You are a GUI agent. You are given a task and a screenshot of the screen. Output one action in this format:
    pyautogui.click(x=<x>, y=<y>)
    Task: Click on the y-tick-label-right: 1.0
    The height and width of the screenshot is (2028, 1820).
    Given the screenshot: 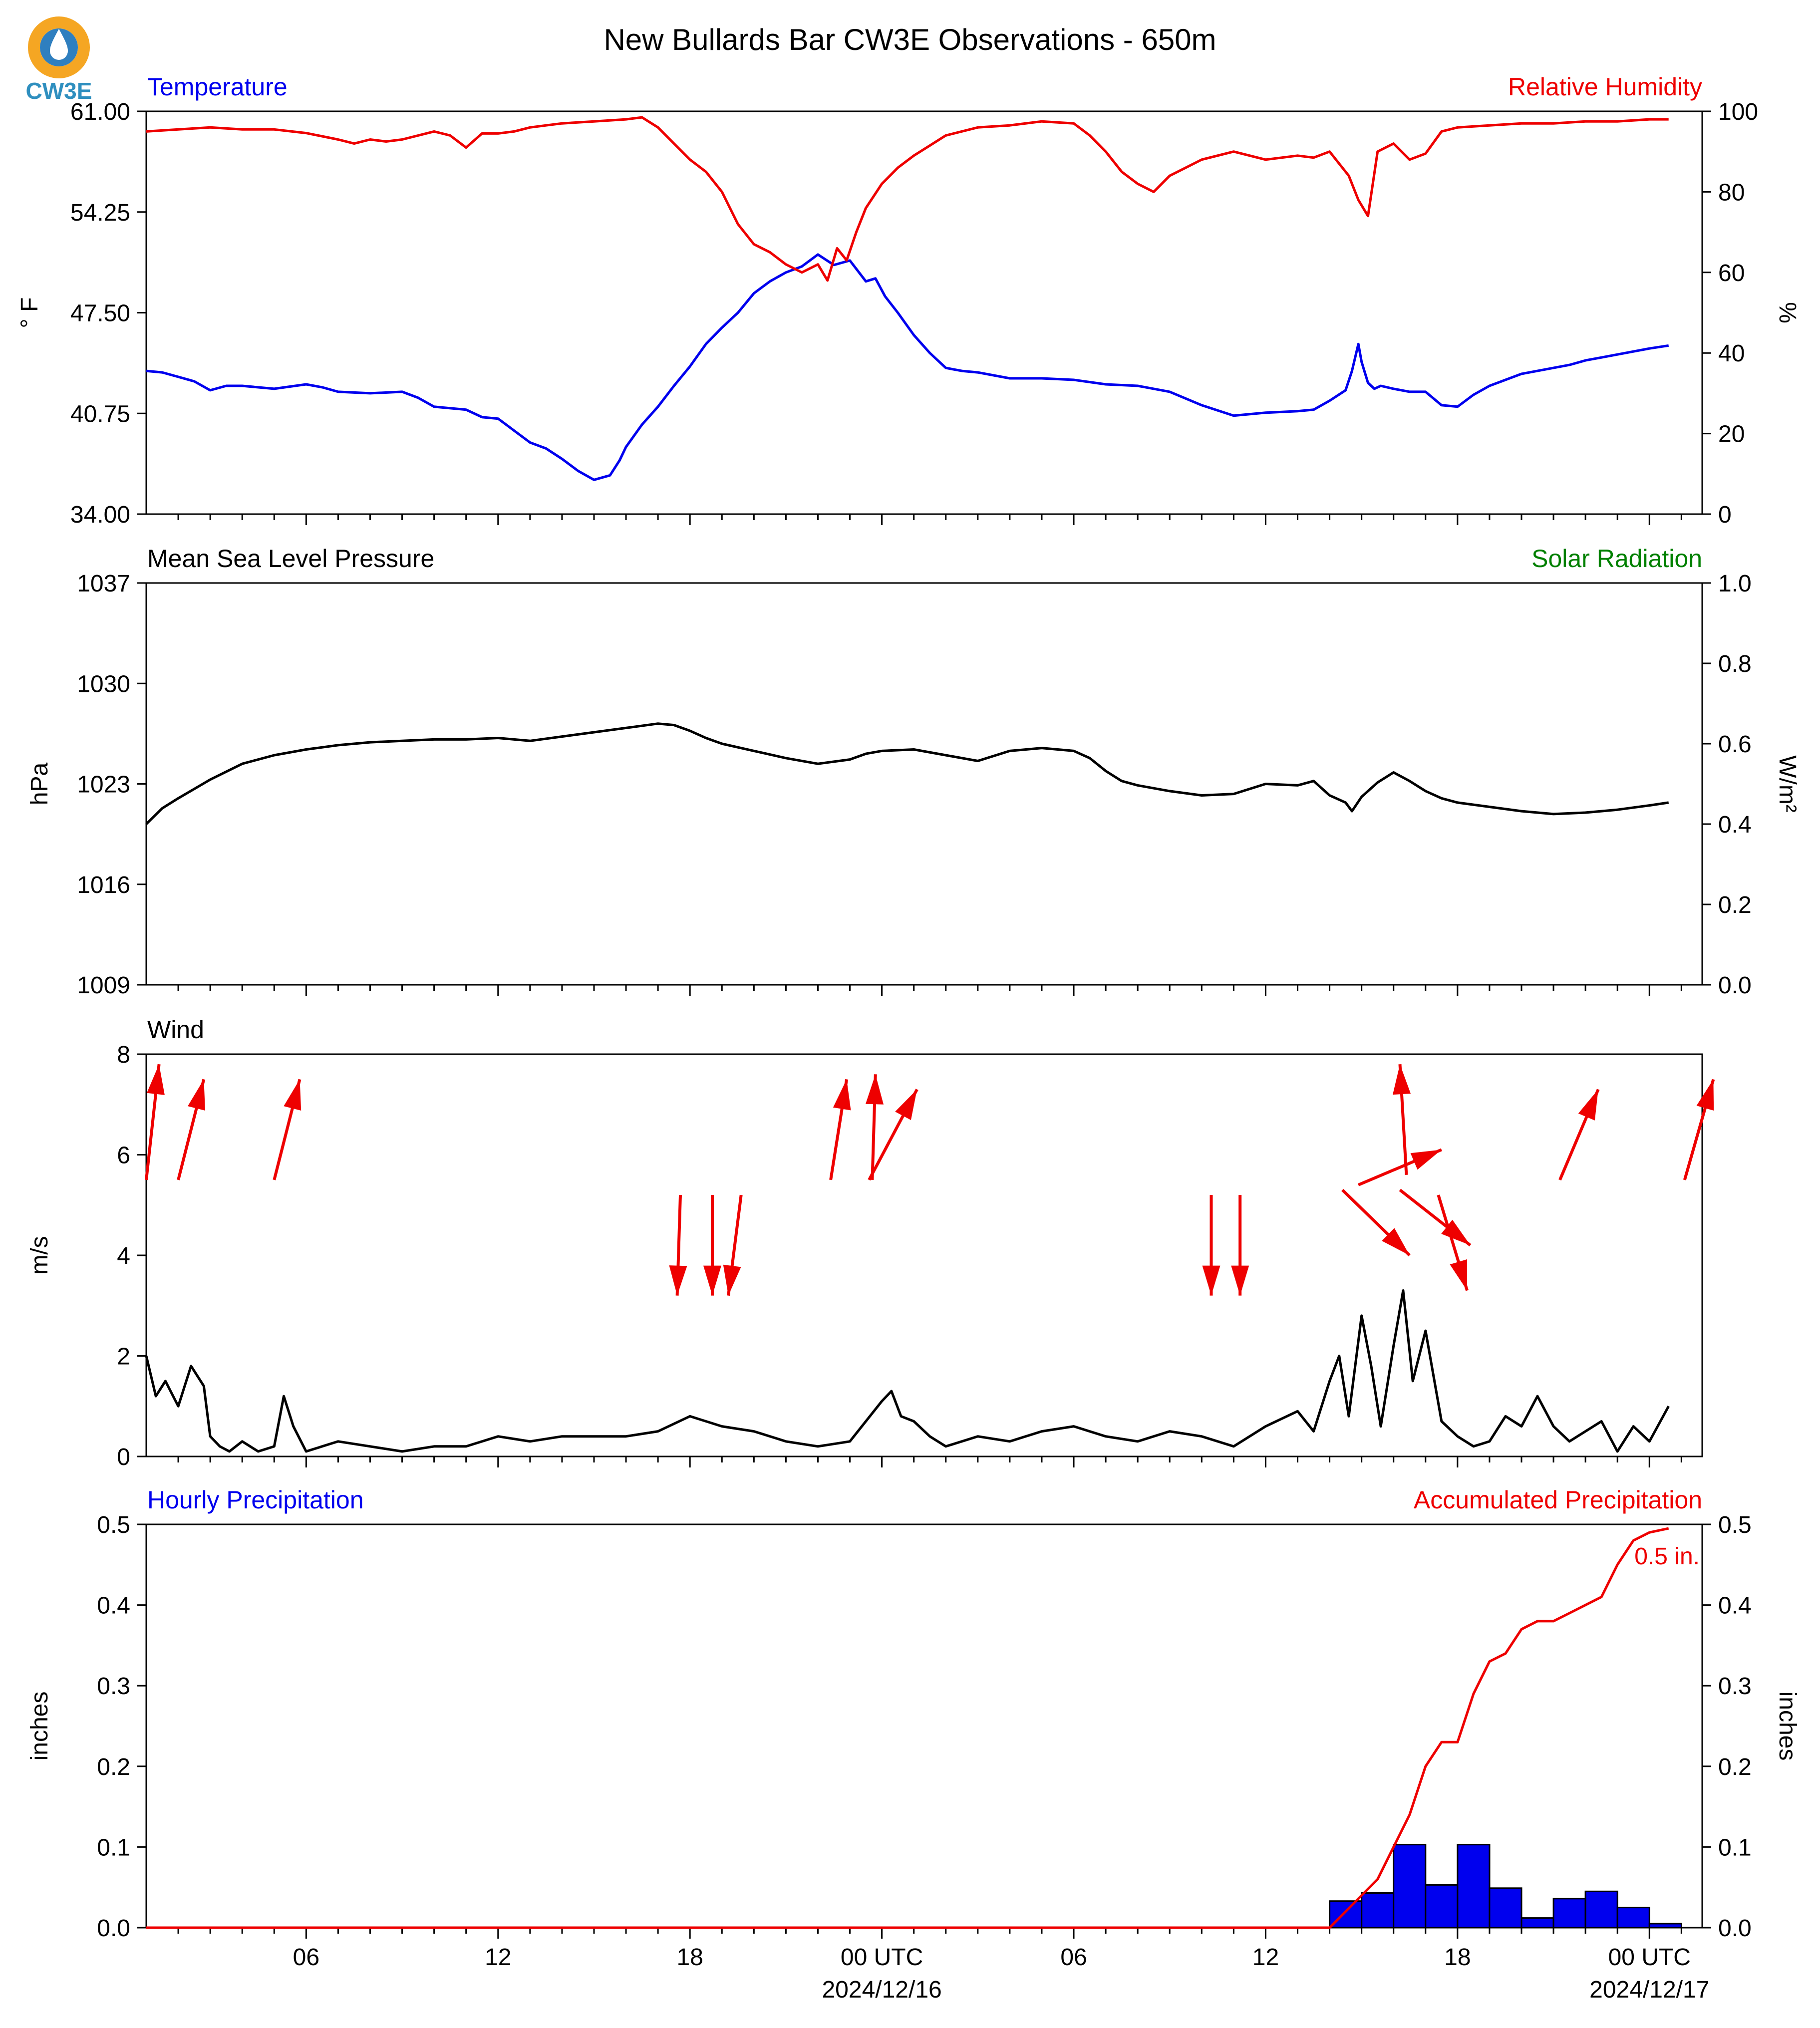 What is the action you would take?
    pyautogui.click(x=1735, y=584)
    